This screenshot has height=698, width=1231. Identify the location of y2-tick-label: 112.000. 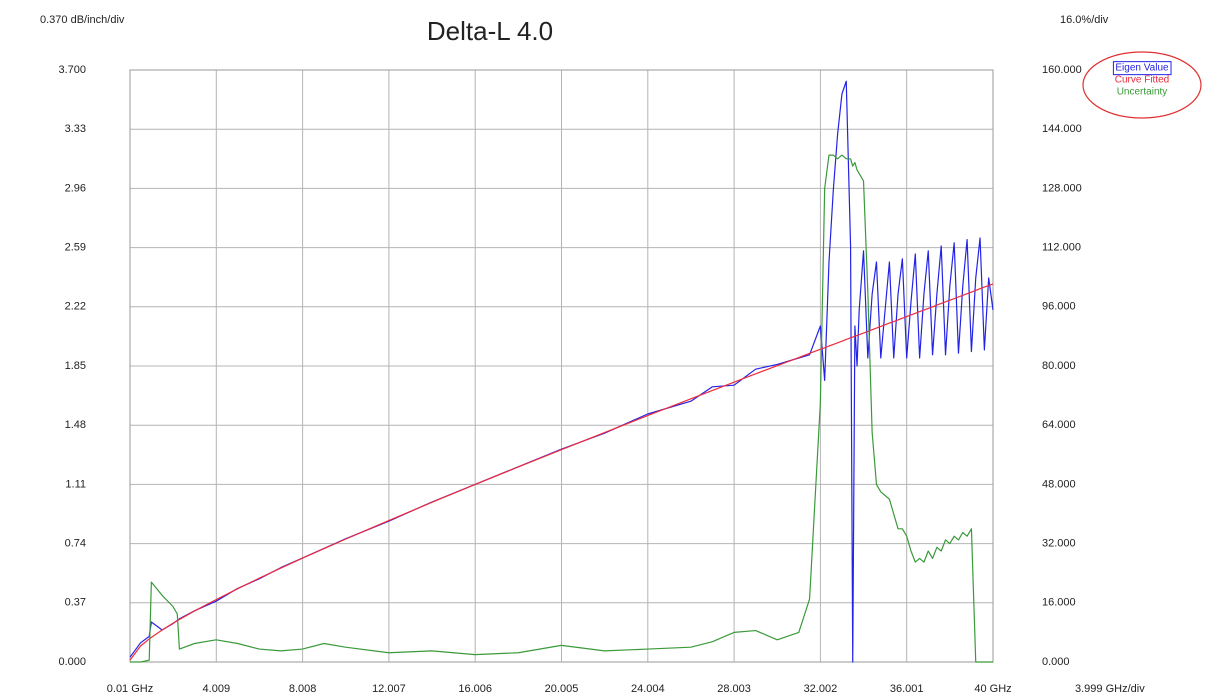
(1061, 248).